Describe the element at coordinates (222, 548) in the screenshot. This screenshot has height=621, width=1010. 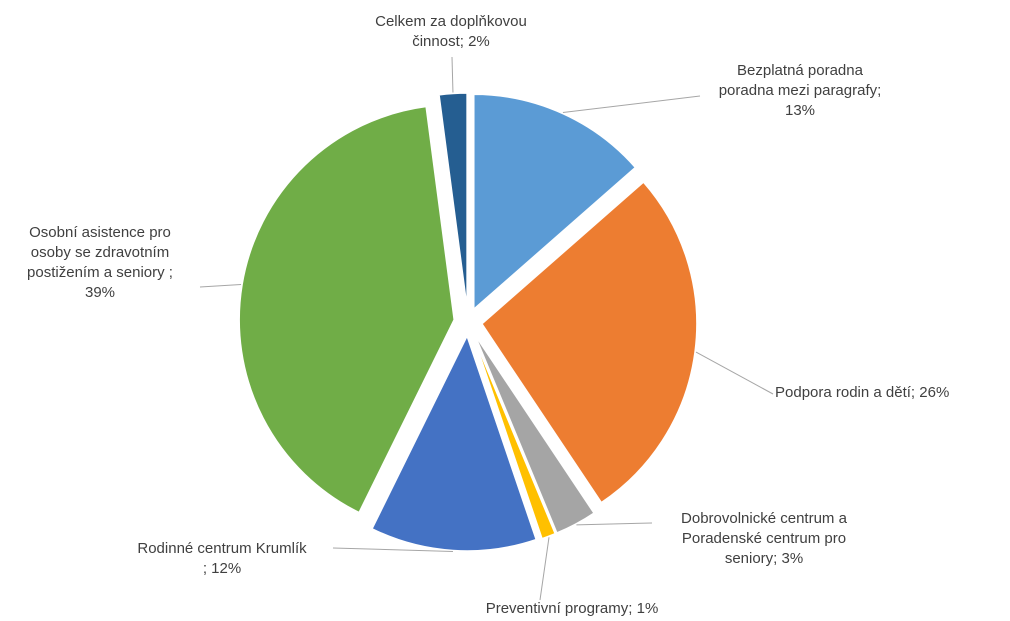
I see `data-label-line: Rodinné centrum Krumlík` at that location.